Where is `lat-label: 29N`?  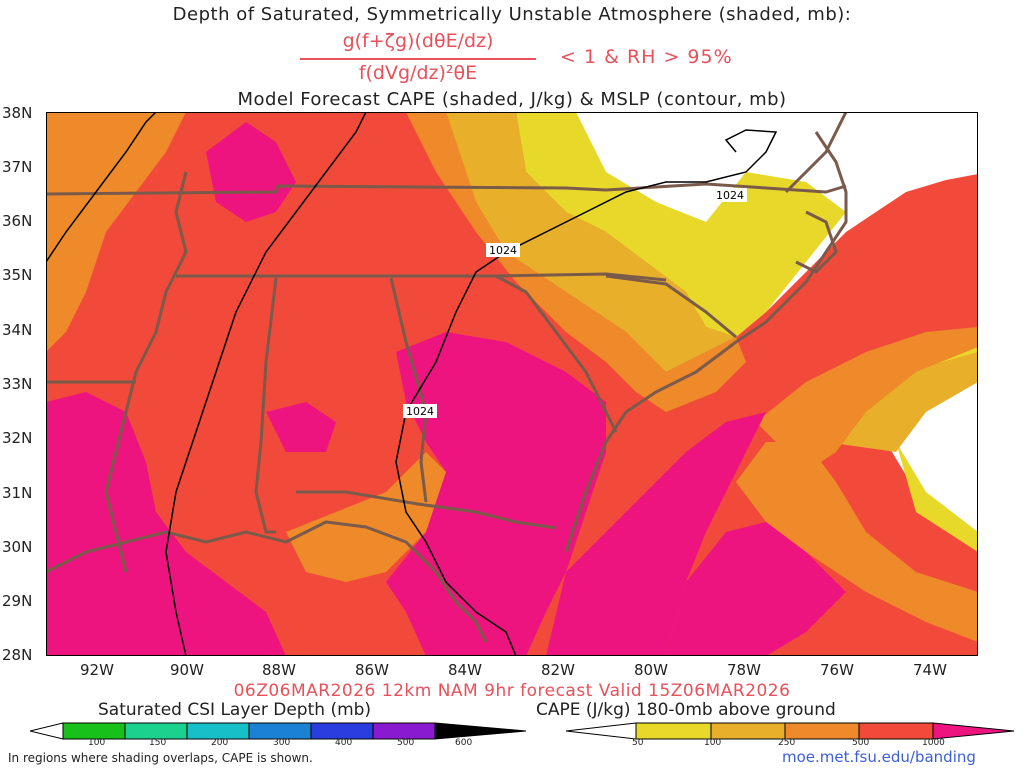 lat-label: 29N is located at coordinates (17, 601).